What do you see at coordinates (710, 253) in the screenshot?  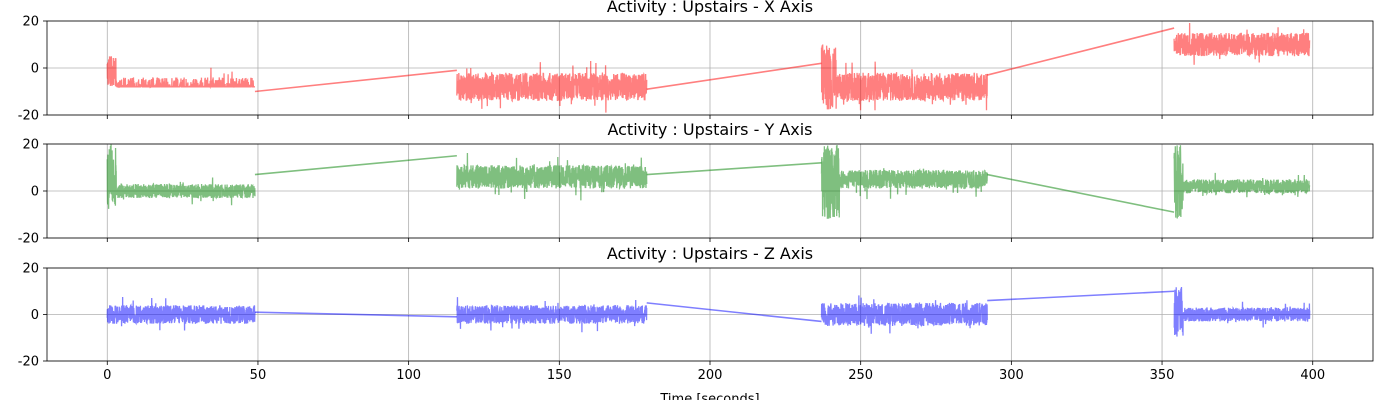 I see `subplot-title-z: Activity : Upstairs - Z Axis` at bounding box center [710, 253].